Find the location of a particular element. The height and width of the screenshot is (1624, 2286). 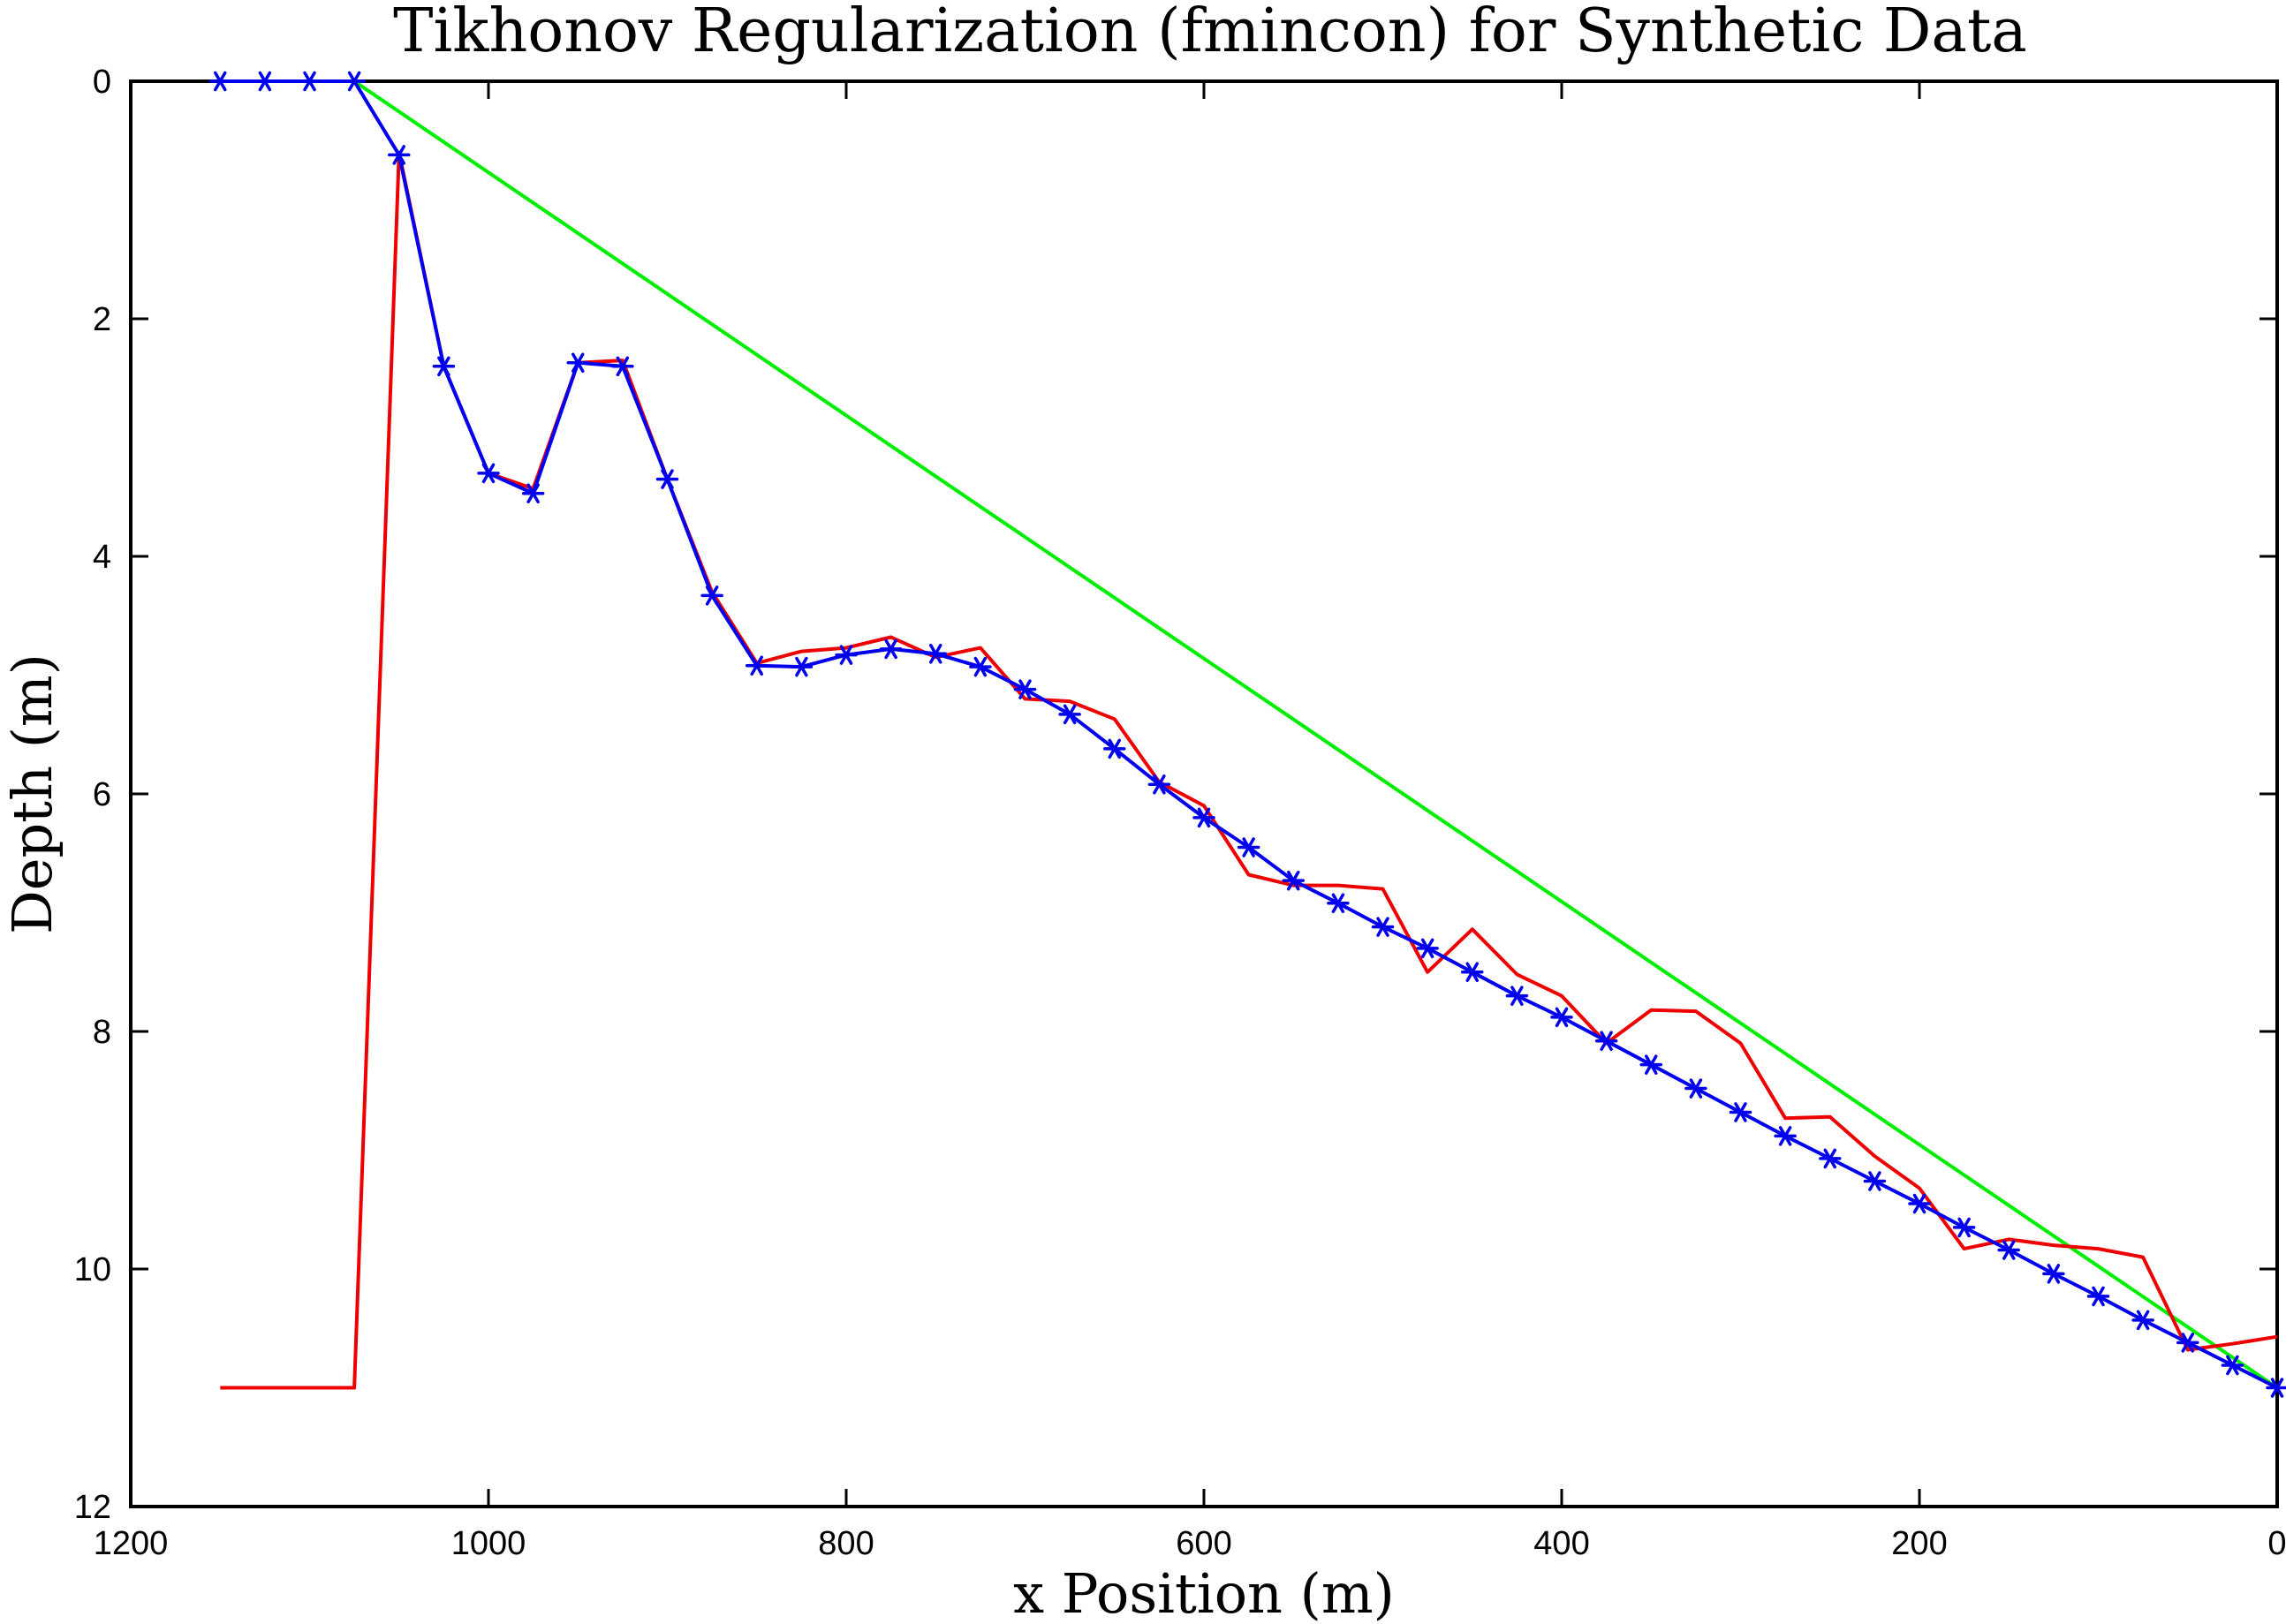

y-axis-label: Depth (m) is located at coordinates (32, 793).